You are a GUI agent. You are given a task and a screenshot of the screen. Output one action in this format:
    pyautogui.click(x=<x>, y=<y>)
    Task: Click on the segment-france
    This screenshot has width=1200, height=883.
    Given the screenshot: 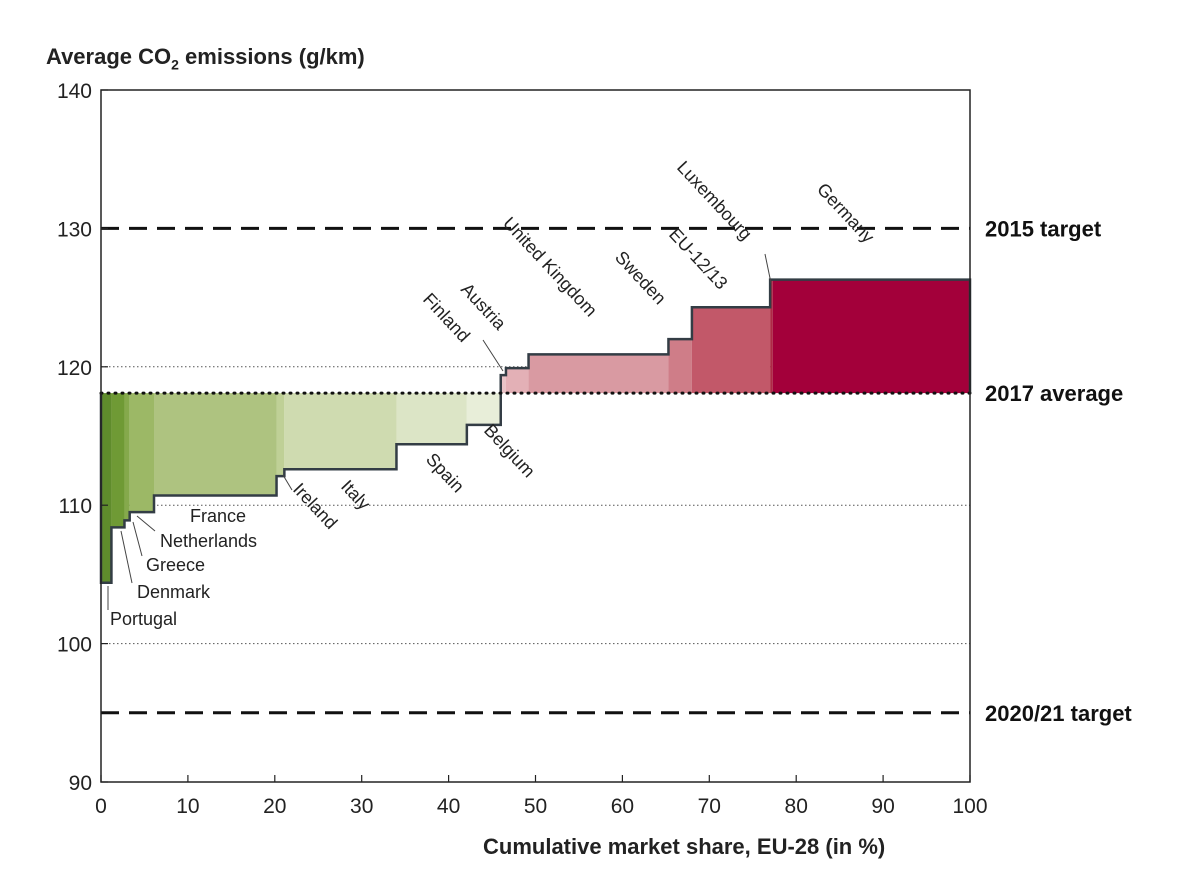 What is the action you would take?
    pyautogui.click(x=215, y=444)
    